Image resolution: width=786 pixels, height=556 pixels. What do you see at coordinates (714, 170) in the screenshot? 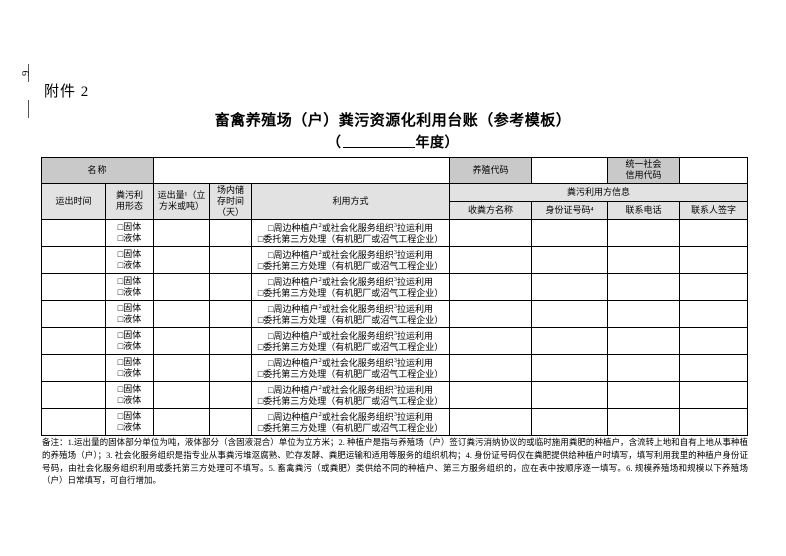
I see `field-credit-code` at bounding box center [714, 170].